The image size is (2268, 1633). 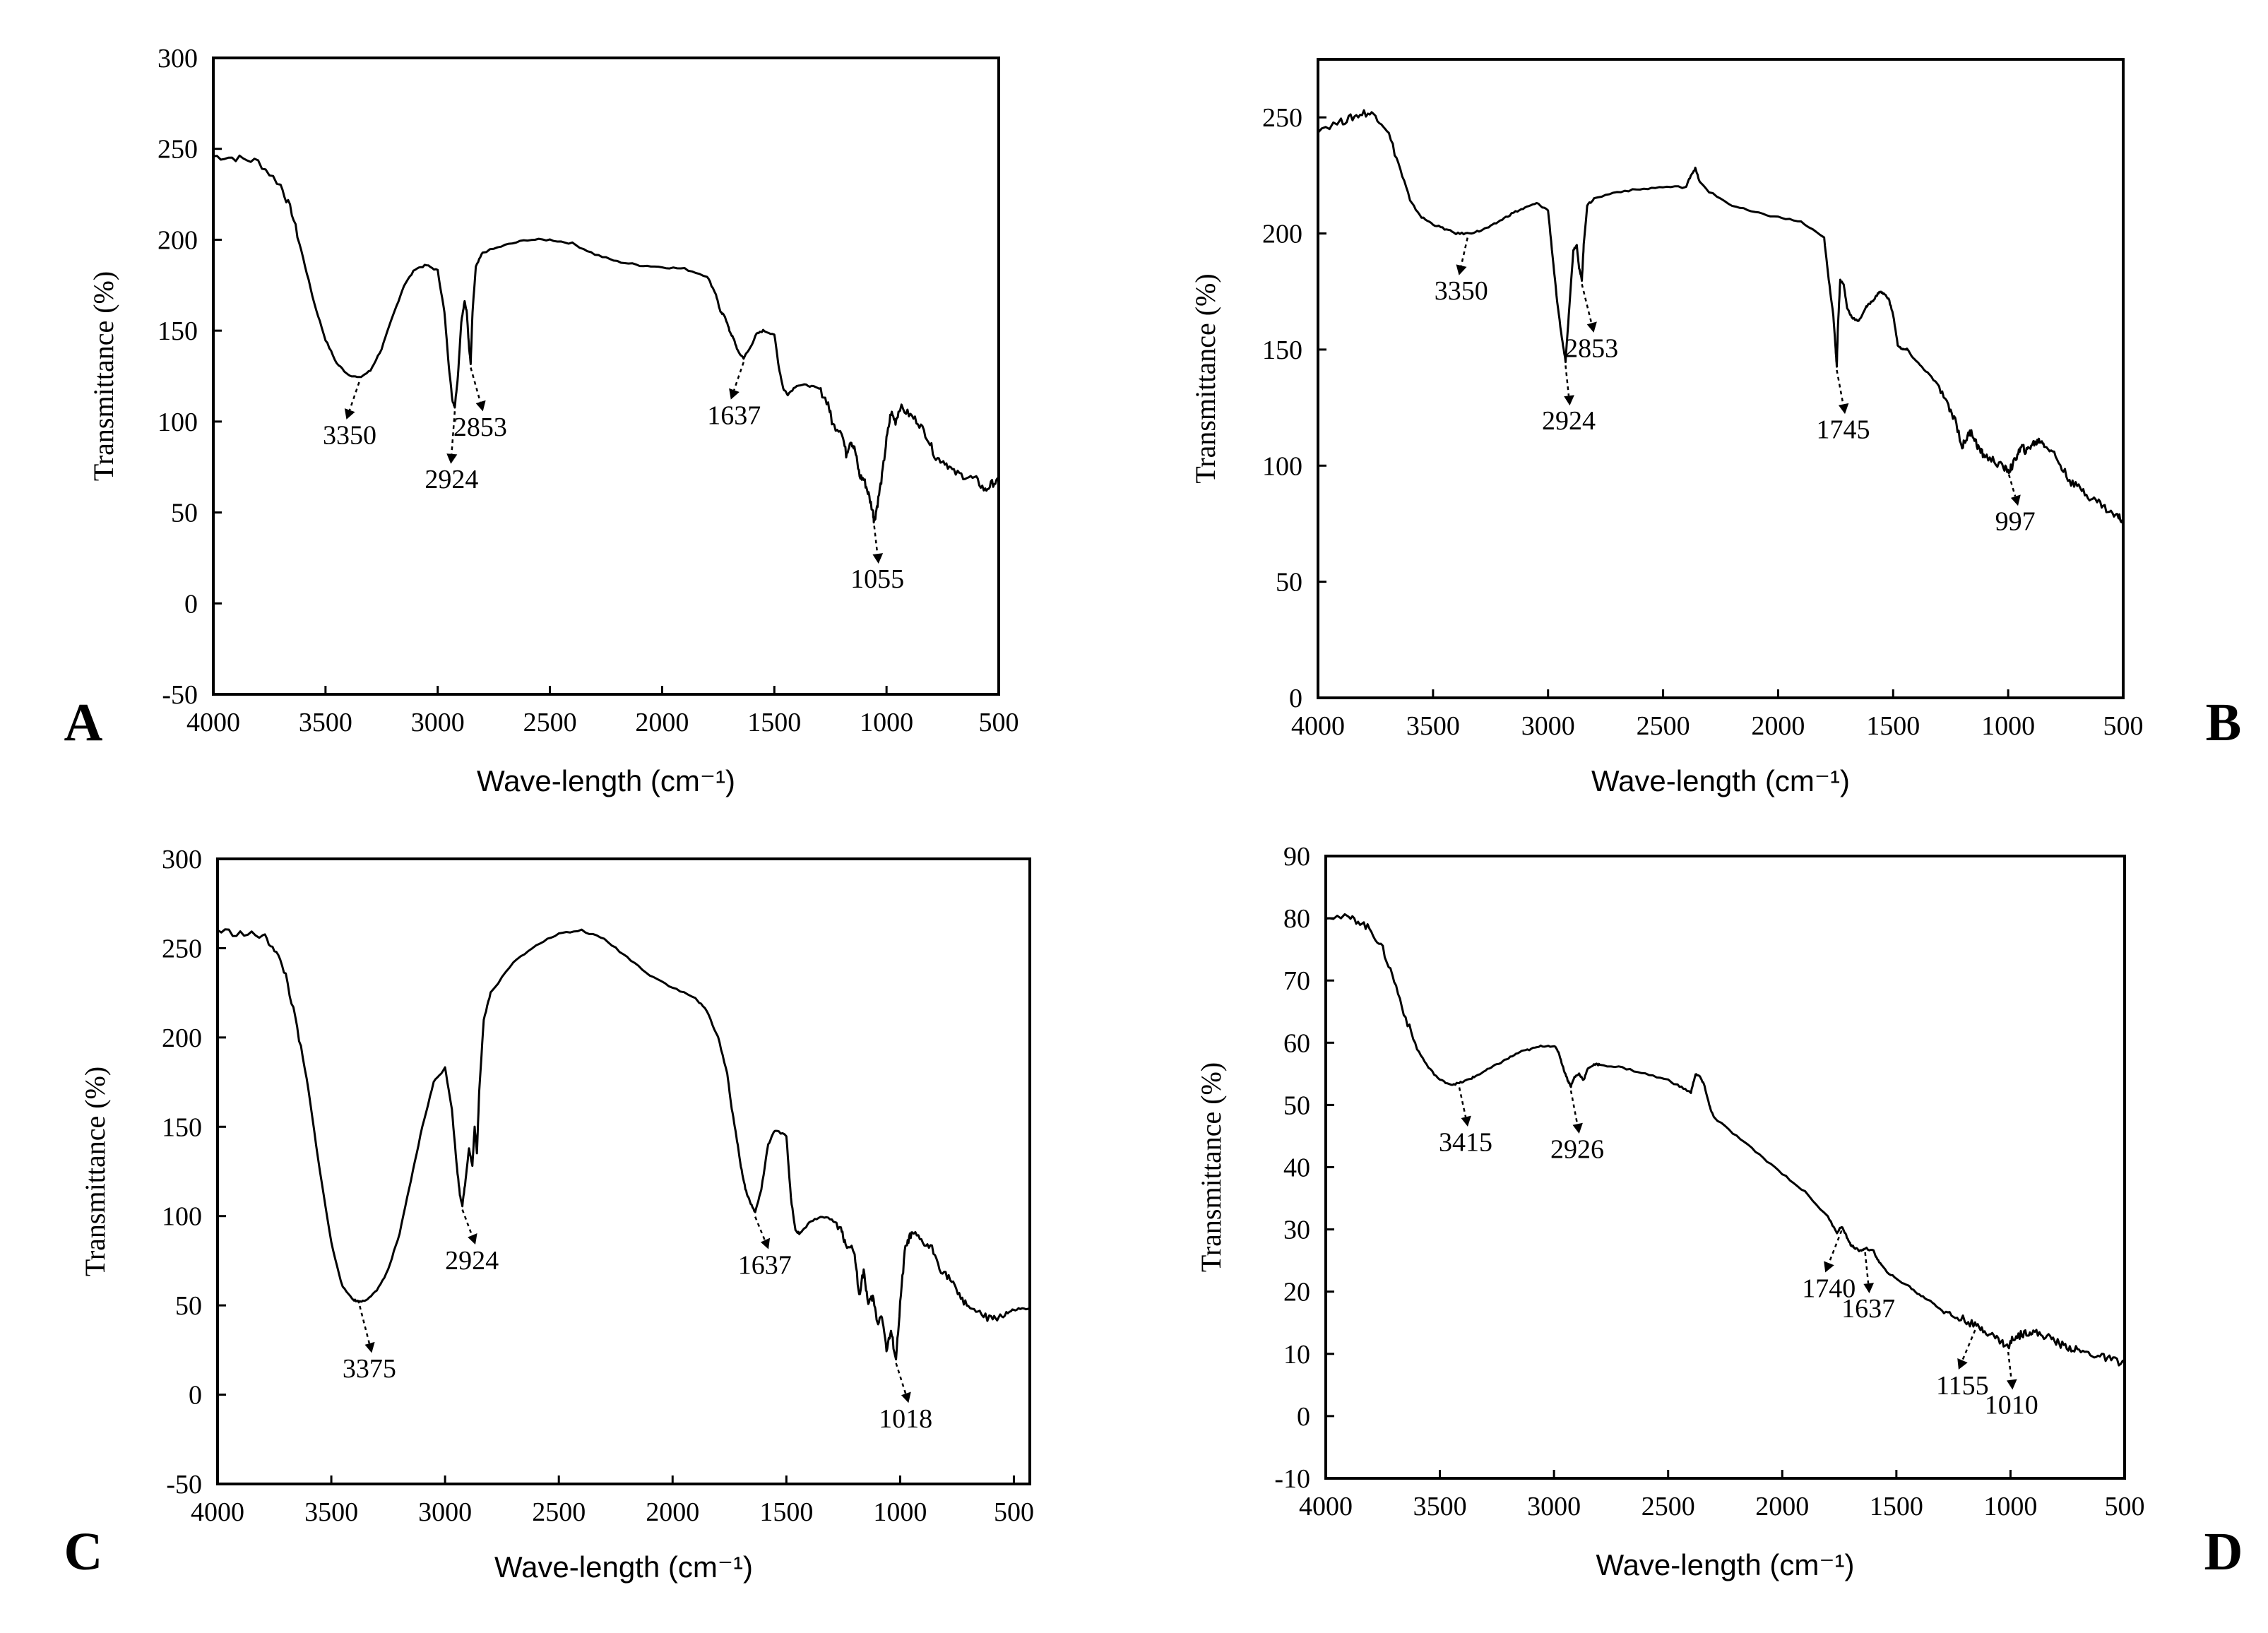 I want to click on peak-label: 1740, so click(x=1829, y=1288).